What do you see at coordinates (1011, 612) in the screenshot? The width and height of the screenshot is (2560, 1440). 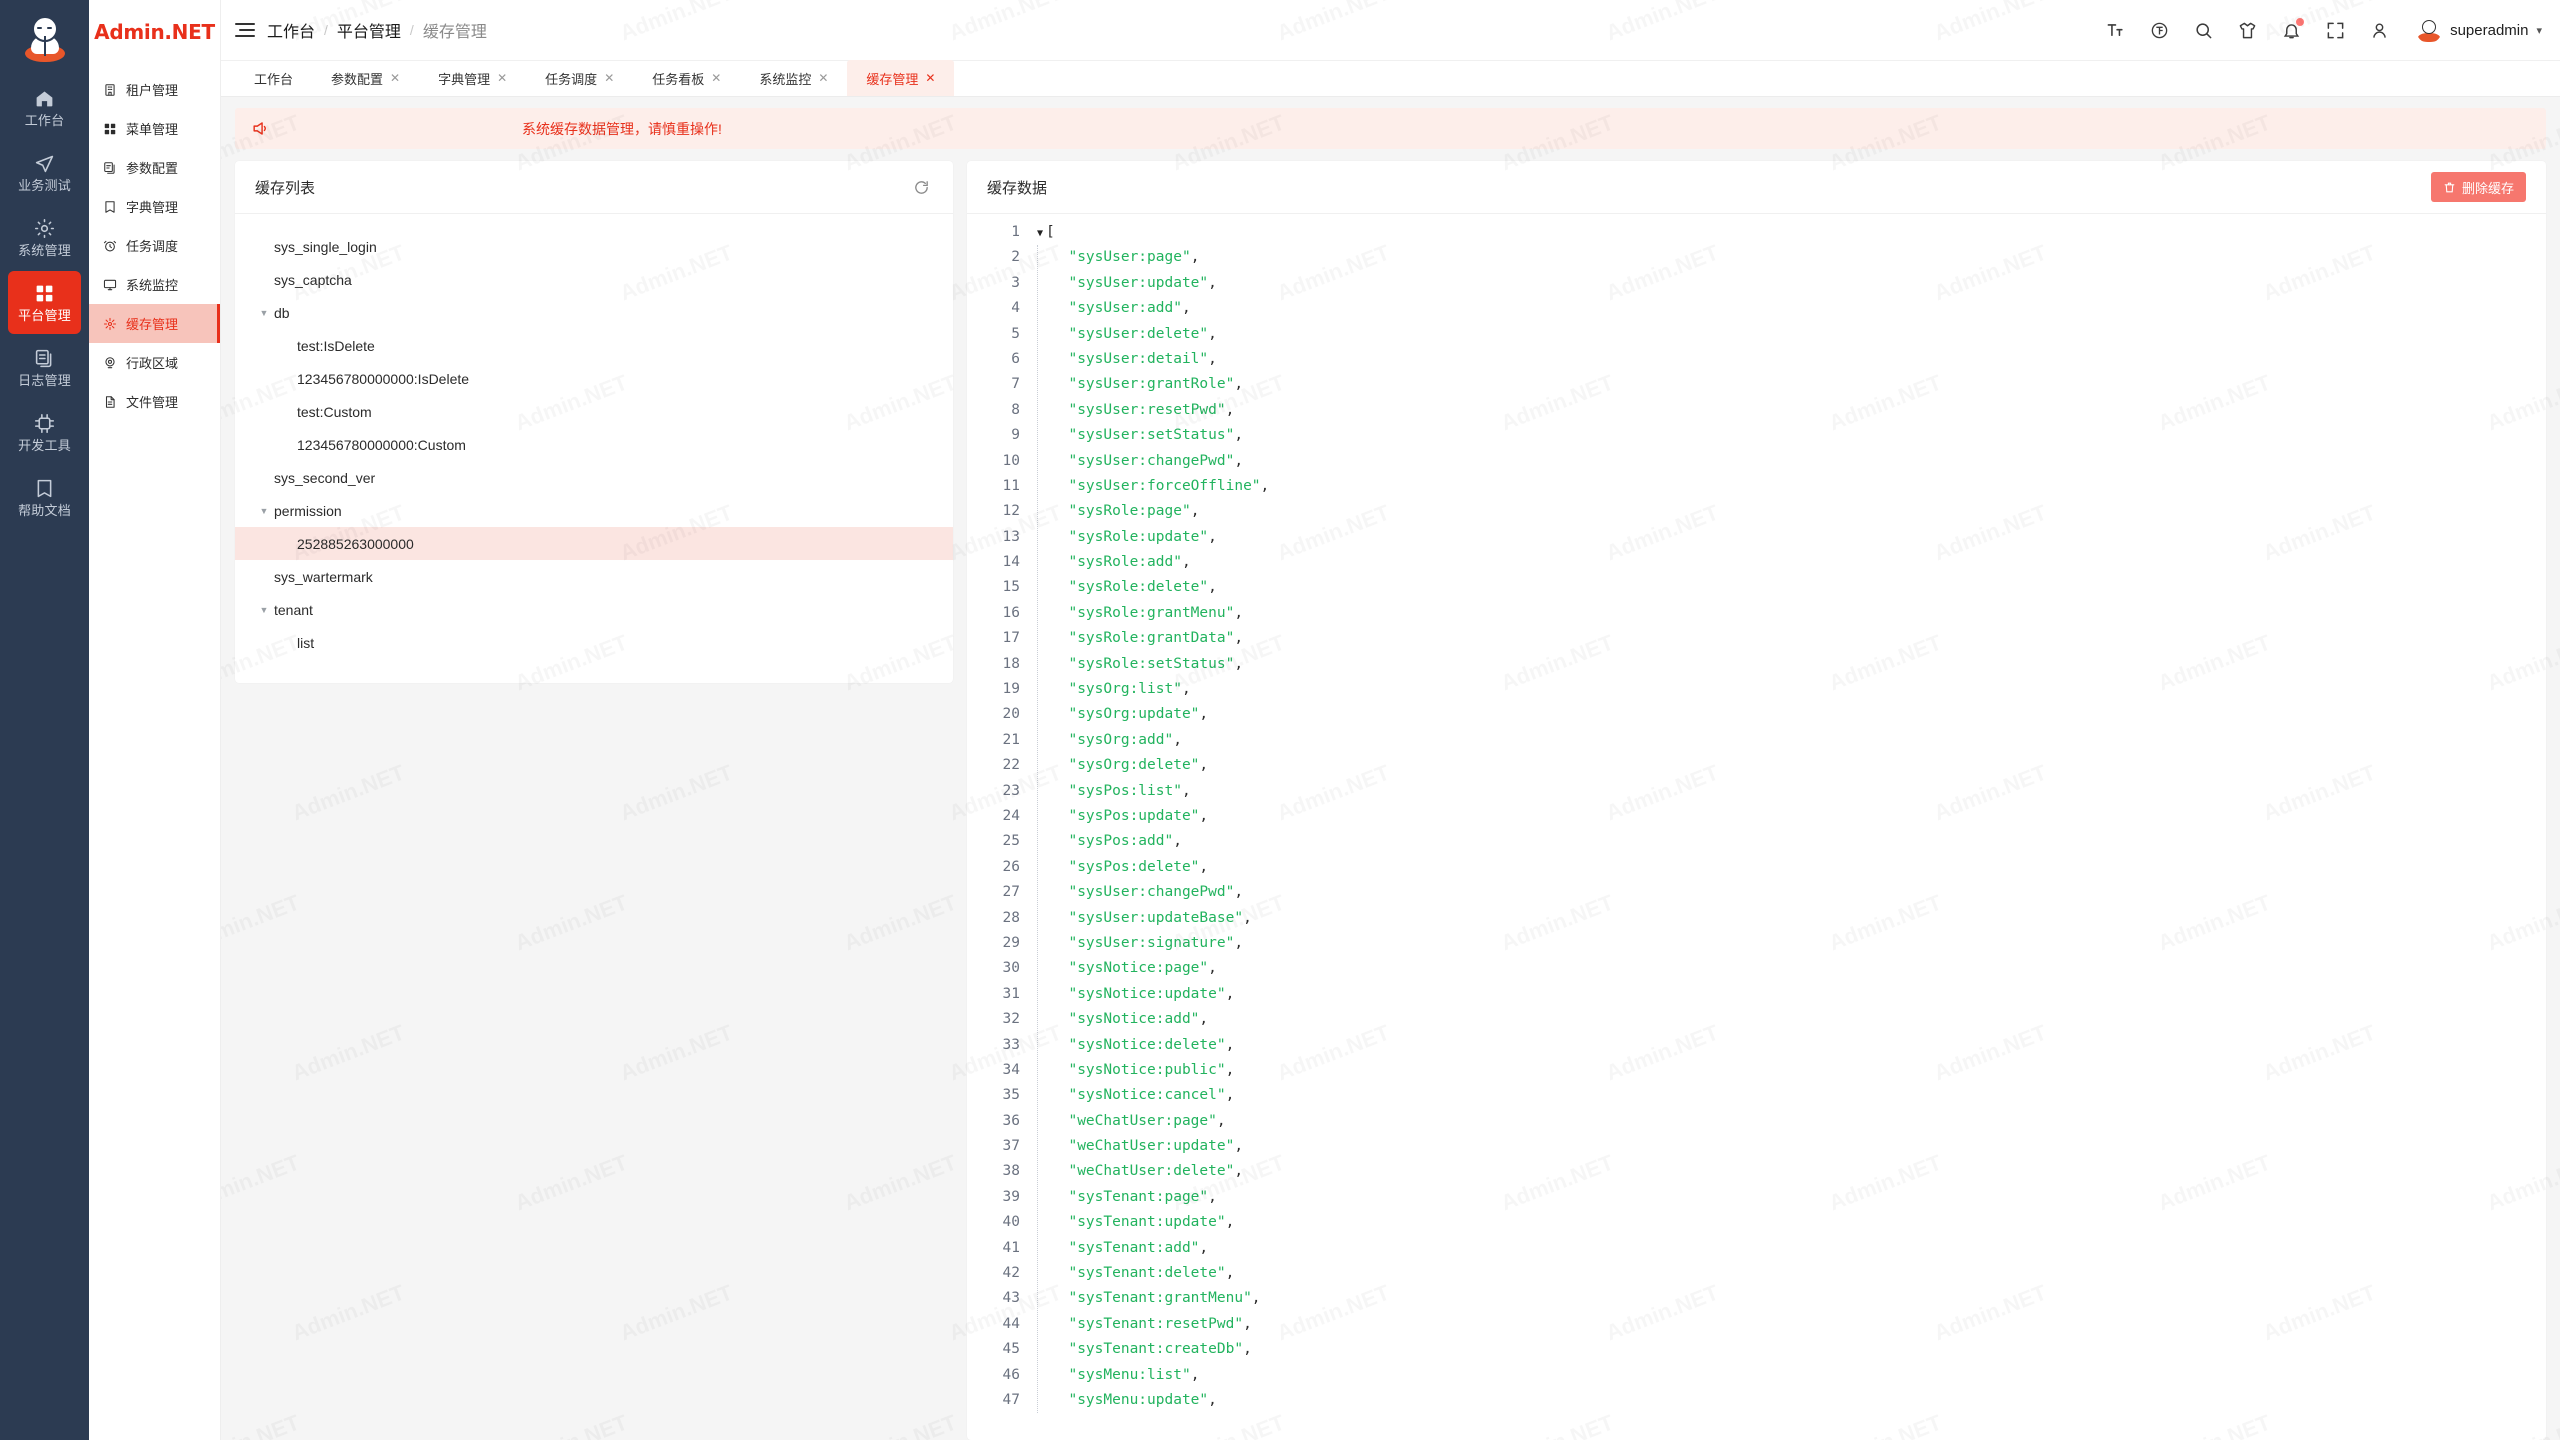 I see `line-number: 16` at bounding box center [1011, 612].